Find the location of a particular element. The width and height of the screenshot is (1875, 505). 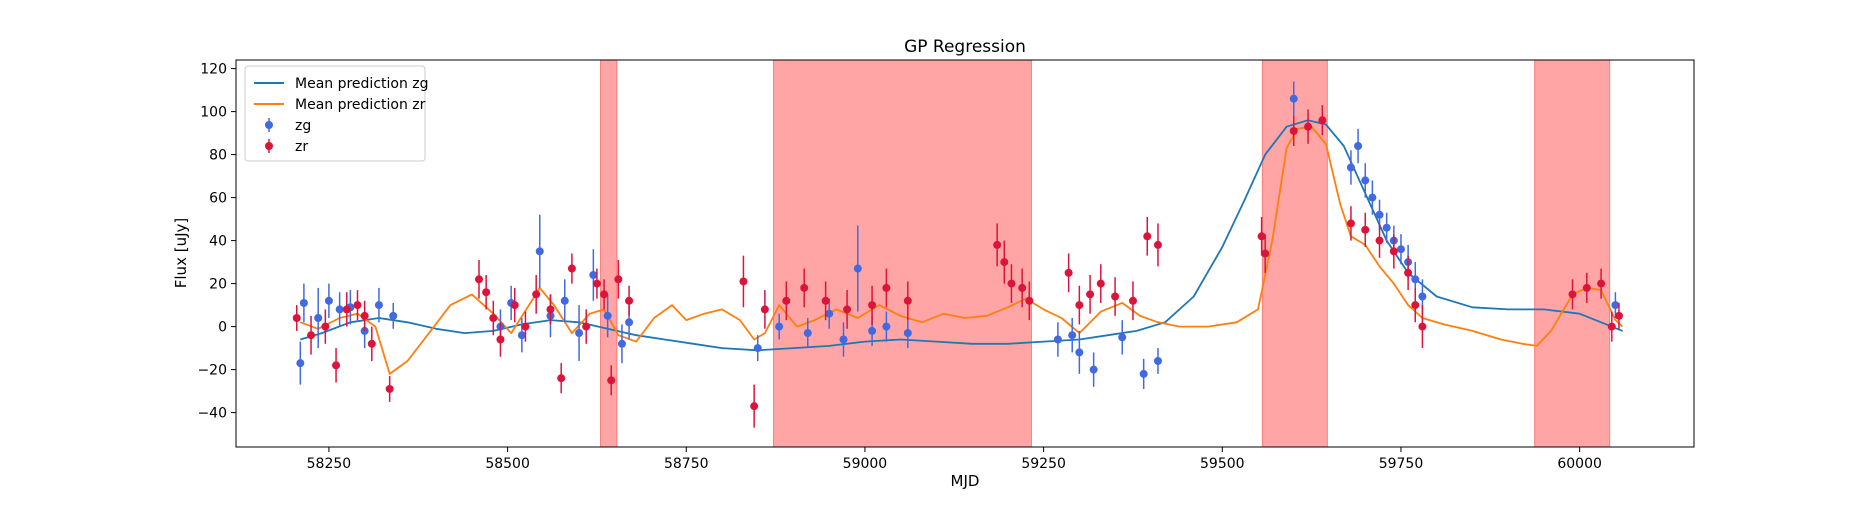

legend: Mean prediction zg Mean prediction zr zg zr is located at coordinates (336, 113).